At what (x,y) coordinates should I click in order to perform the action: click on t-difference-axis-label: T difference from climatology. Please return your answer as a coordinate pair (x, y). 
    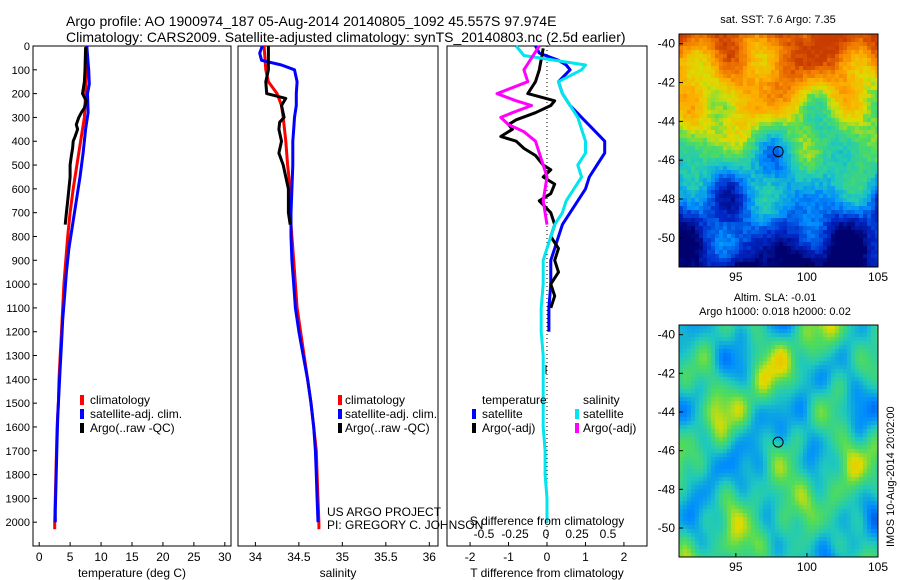
    Looking at the image, I should click on (547, 573).